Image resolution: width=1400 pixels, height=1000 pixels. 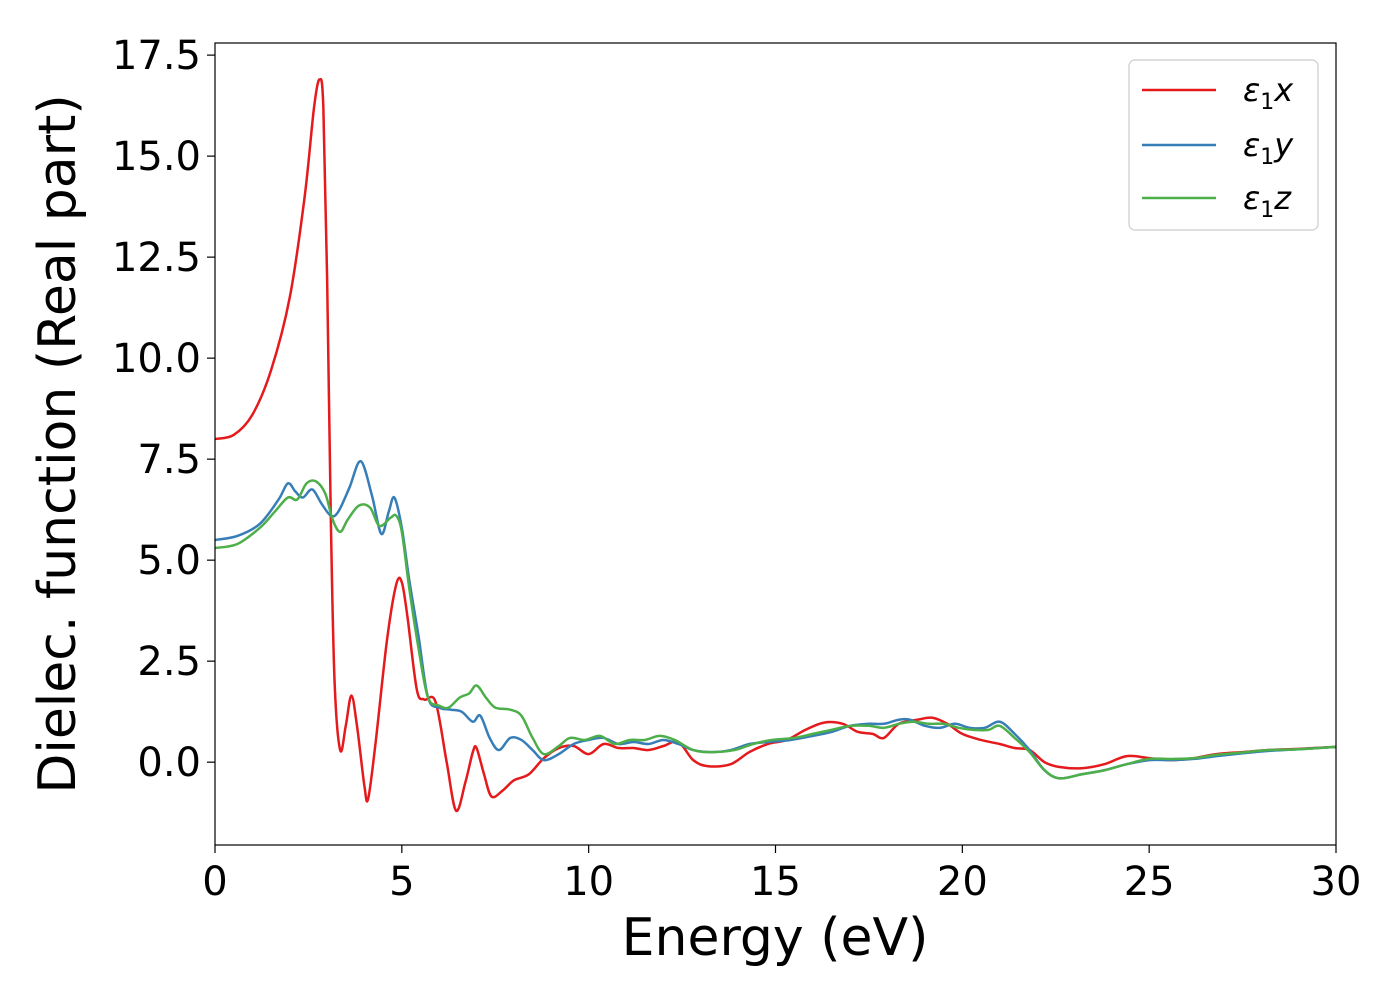 I want to click on legend-label-ey: ε1y, so click(x=1268, y=148).